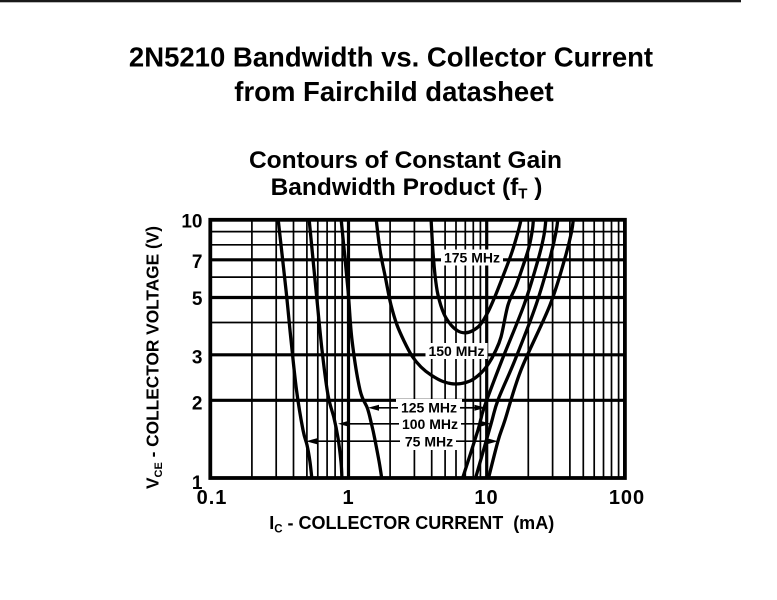 This screenshot has height=600, width=777. I want to click on svg-text: 100 MHz, so click(430, 424).